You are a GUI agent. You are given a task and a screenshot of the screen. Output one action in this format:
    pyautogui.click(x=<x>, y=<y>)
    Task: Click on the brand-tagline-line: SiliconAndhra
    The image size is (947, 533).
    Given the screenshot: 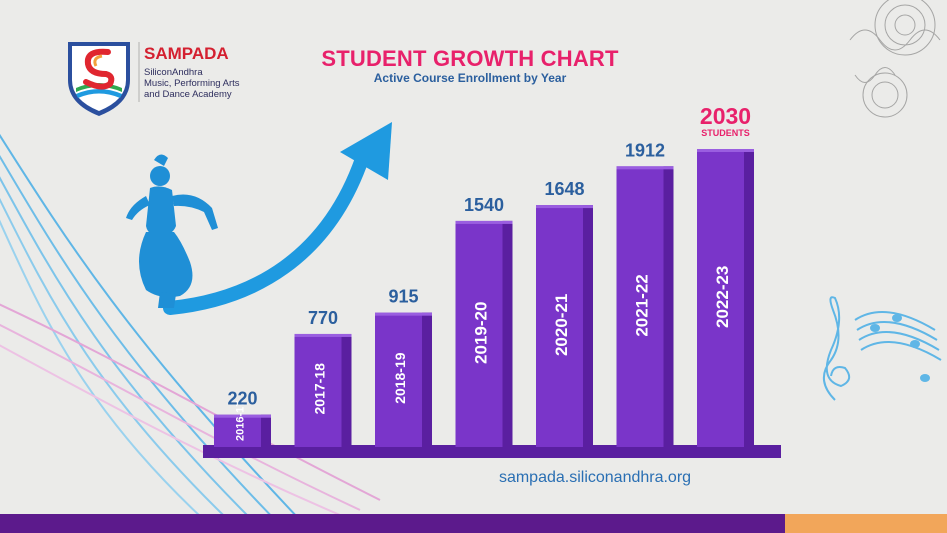 What is the action you would take?
    pyautogui.click(x=173, y=72)
    